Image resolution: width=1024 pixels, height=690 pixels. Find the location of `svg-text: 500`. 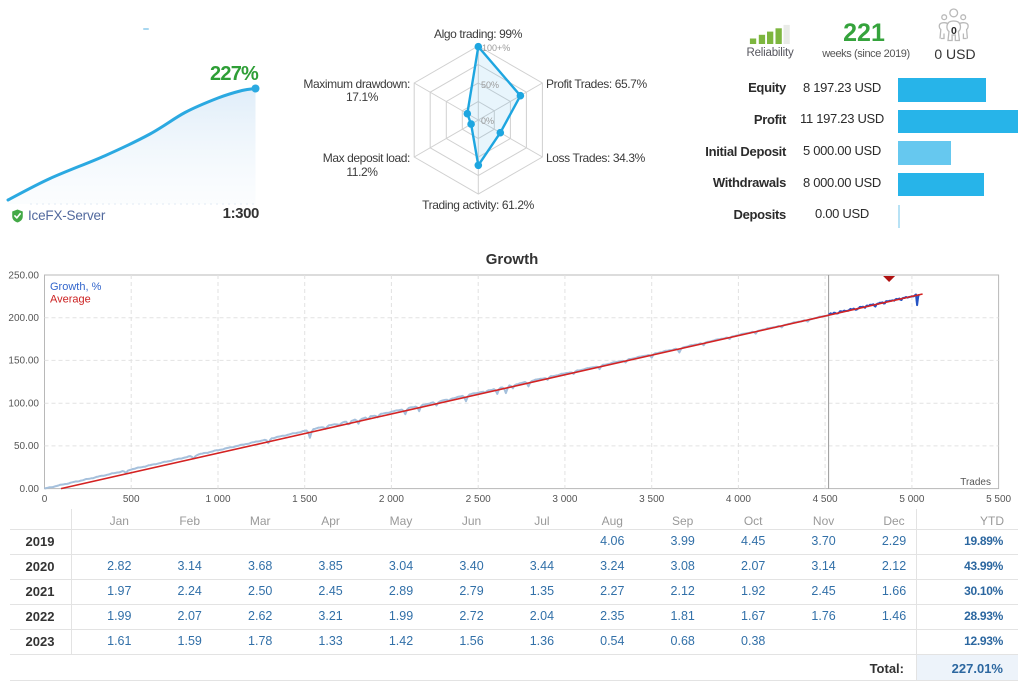

svg-text: 500 is located at coordinates (131, 499).